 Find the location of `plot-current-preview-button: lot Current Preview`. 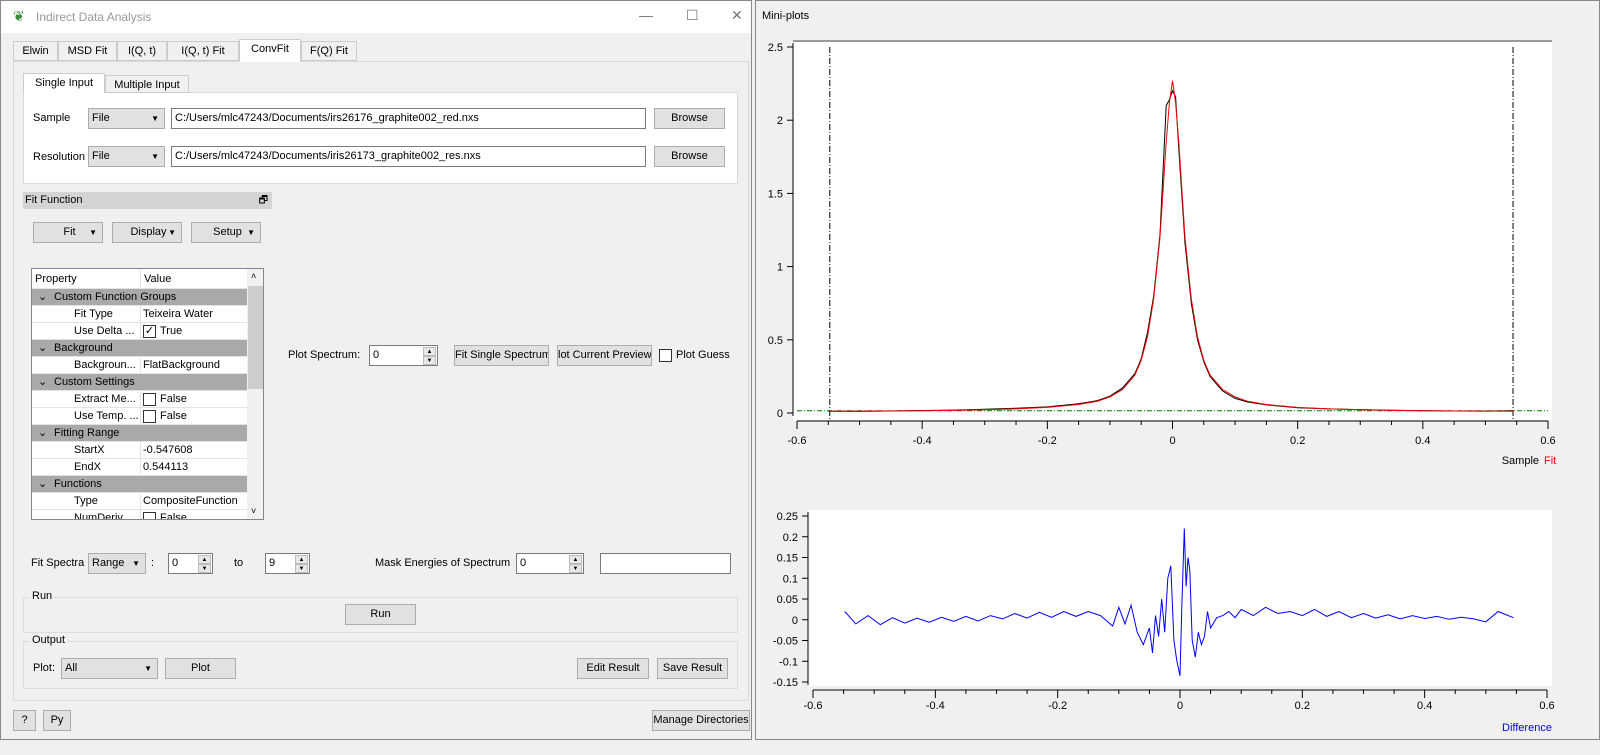

plot-current-preview-button: lot Current Preview is located at coordinates (604, 355).